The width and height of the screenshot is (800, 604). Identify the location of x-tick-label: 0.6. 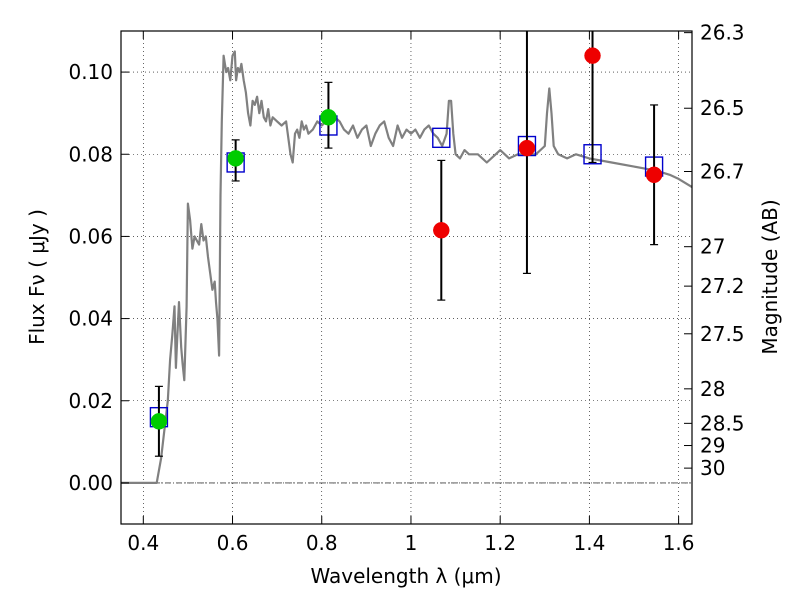
(233, 543).